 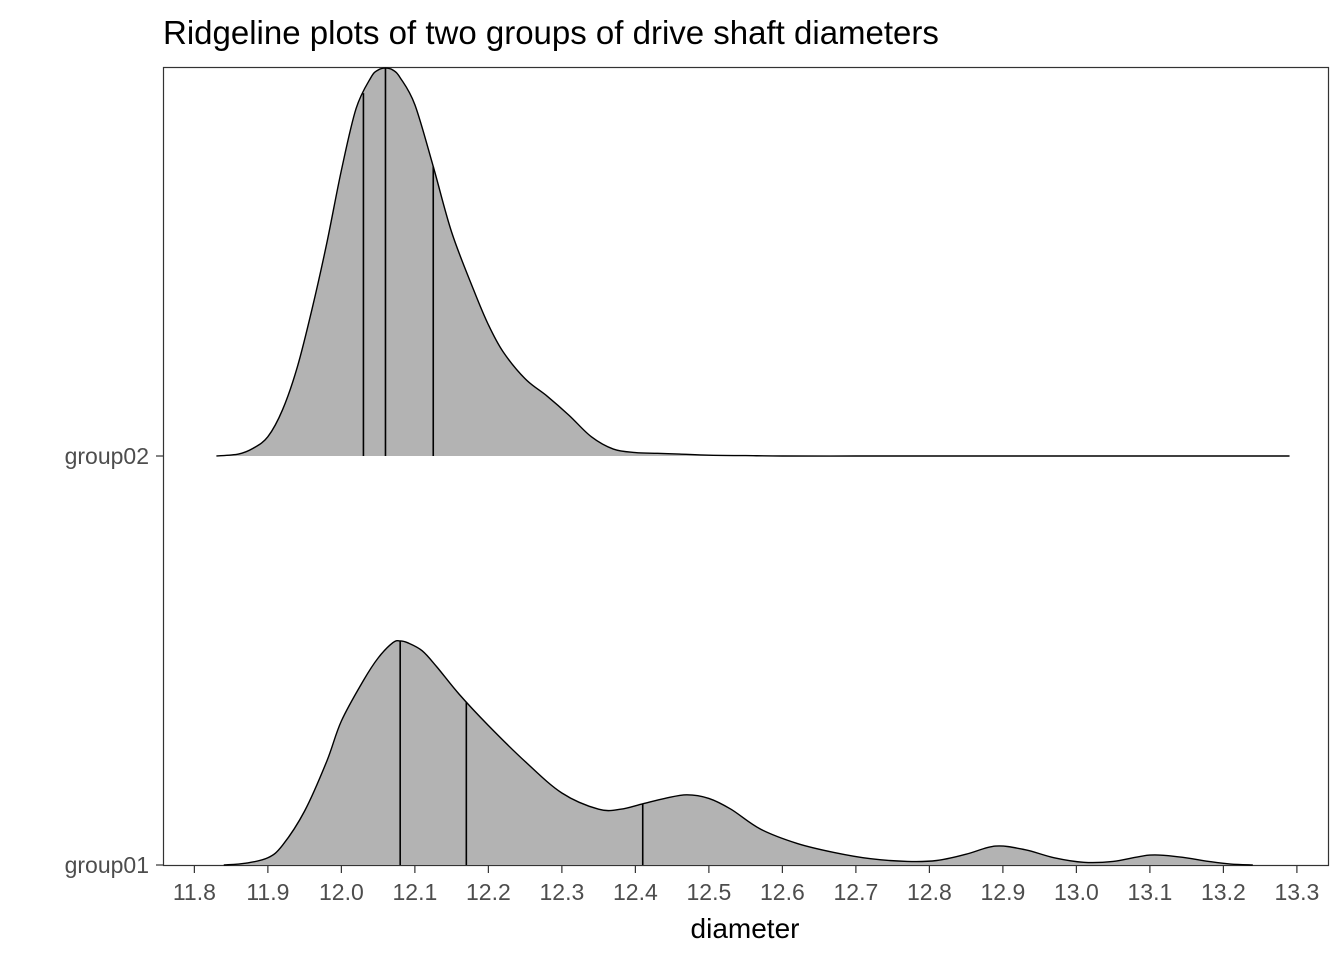 What do you see at coordinates (1297, 892) in the screenshot?
I see `x-tick-label: 13.3` at bounding box center [1297, 892].